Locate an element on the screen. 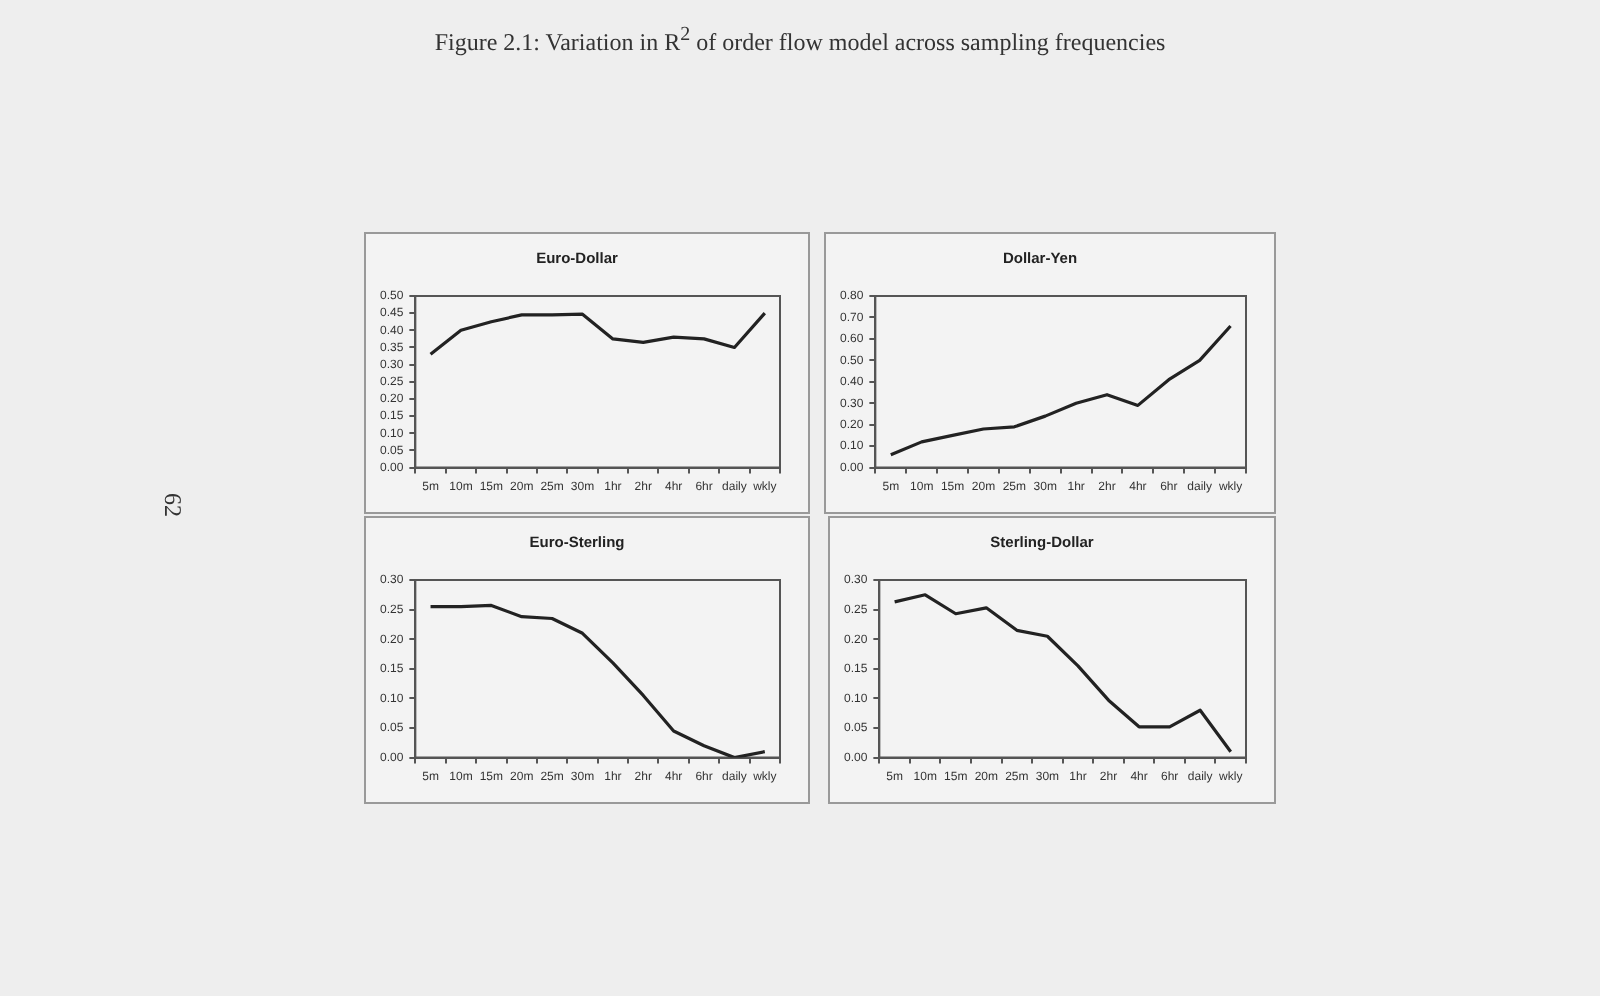 Image resolution: width=1600 pixels, height=996 pixels. caption: Figure 2.1: Variation in R$^{2}$ of order flow model across sampling frequencies is located at coordinates (800, 41).